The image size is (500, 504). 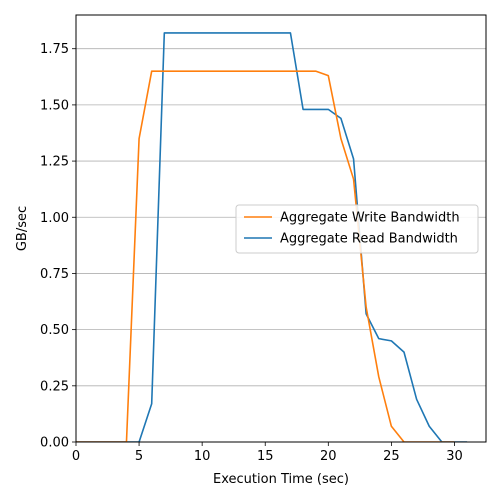 What do you see at coordinates (54, 218) in the screenshot?
I see `y-tick-label: 1.00` at bounding box center [54, 218].